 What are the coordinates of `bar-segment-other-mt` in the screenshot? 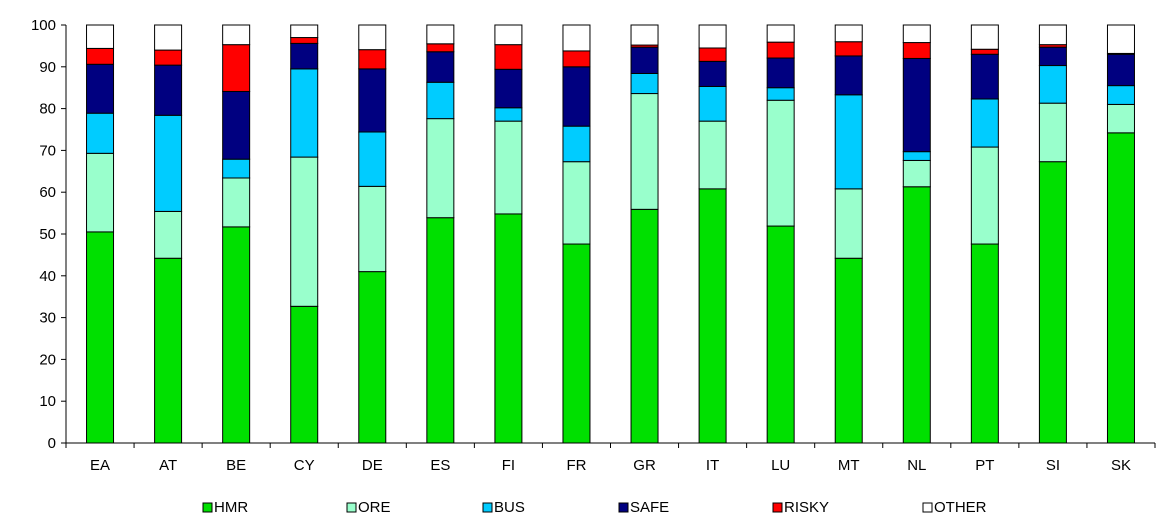 It's located at (848, 33).